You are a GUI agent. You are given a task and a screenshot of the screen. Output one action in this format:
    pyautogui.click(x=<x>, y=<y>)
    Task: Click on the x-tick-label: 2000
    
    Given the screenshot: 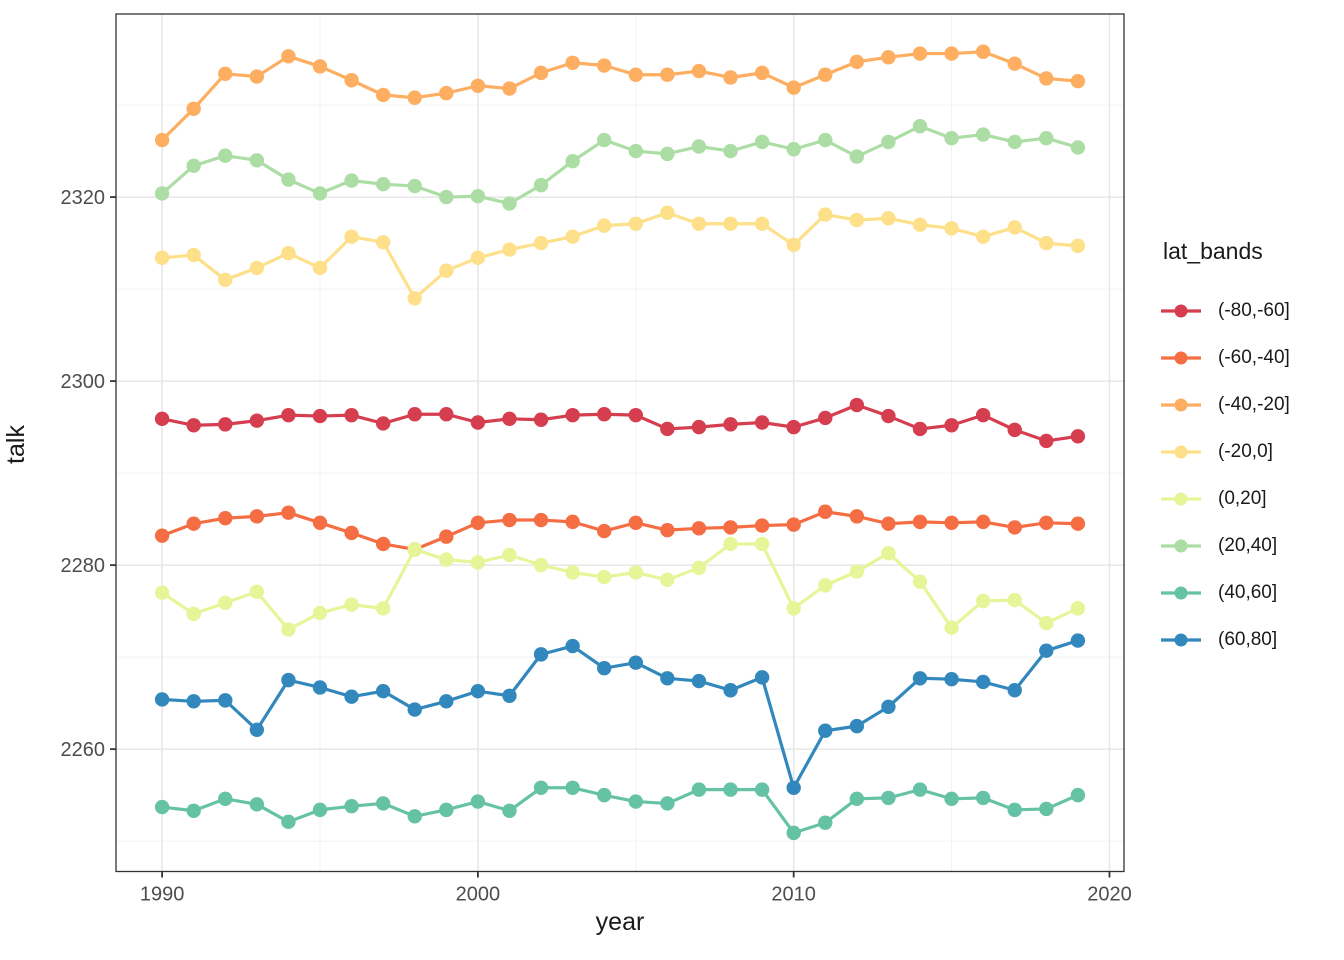 What is the action you would take?
    pyautogui.click(x=478, y=895)
    